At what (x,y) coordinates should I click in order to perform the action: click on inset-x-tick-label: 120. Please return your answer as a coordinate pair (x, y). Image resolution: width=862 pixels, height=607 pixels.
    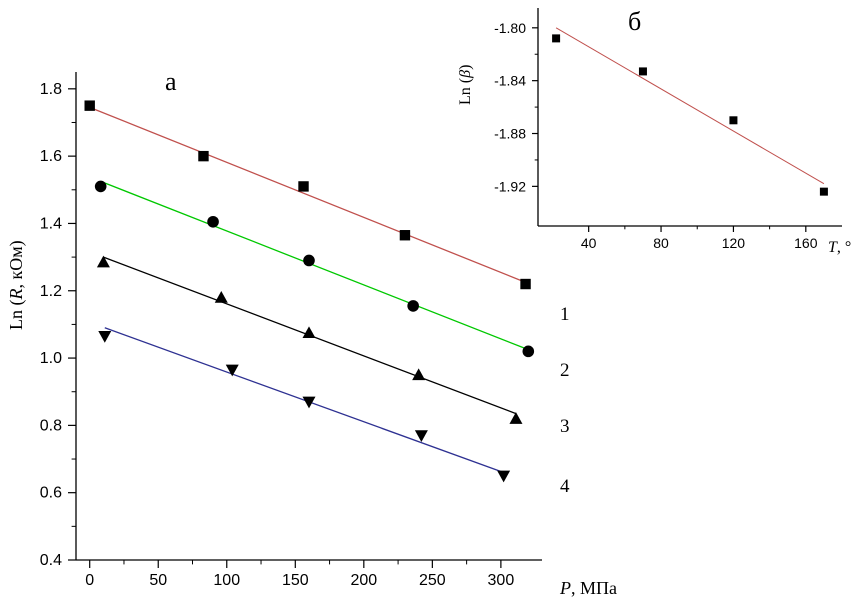
    Looking at the image, I should click on (734, 243).